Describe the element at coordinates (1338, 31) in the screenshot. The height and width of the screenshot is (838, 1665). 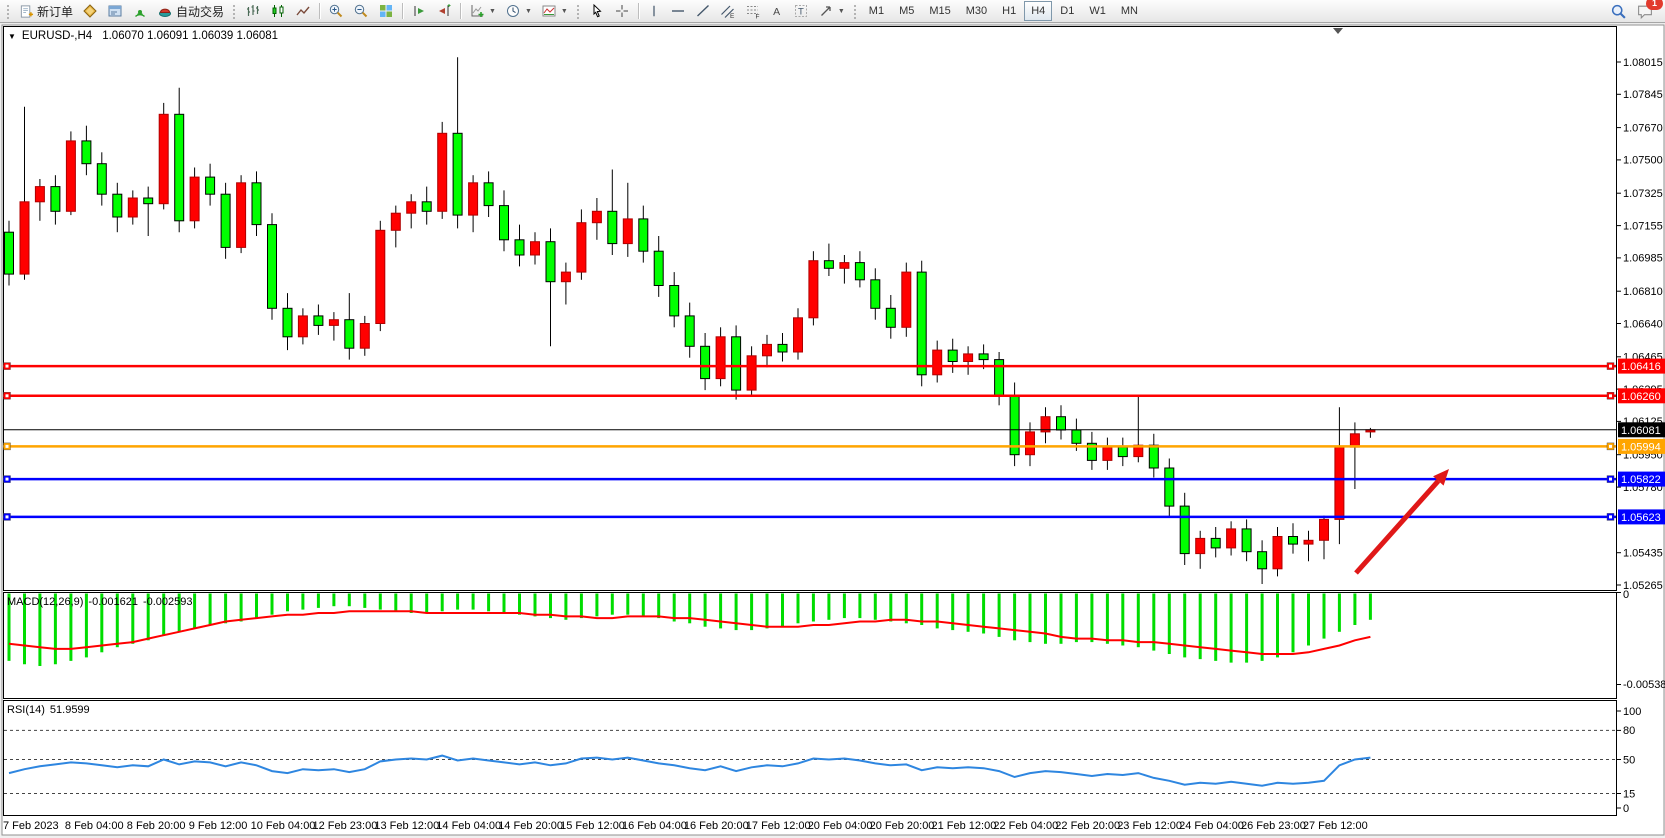
I see `chart-shift-marker` at that location.